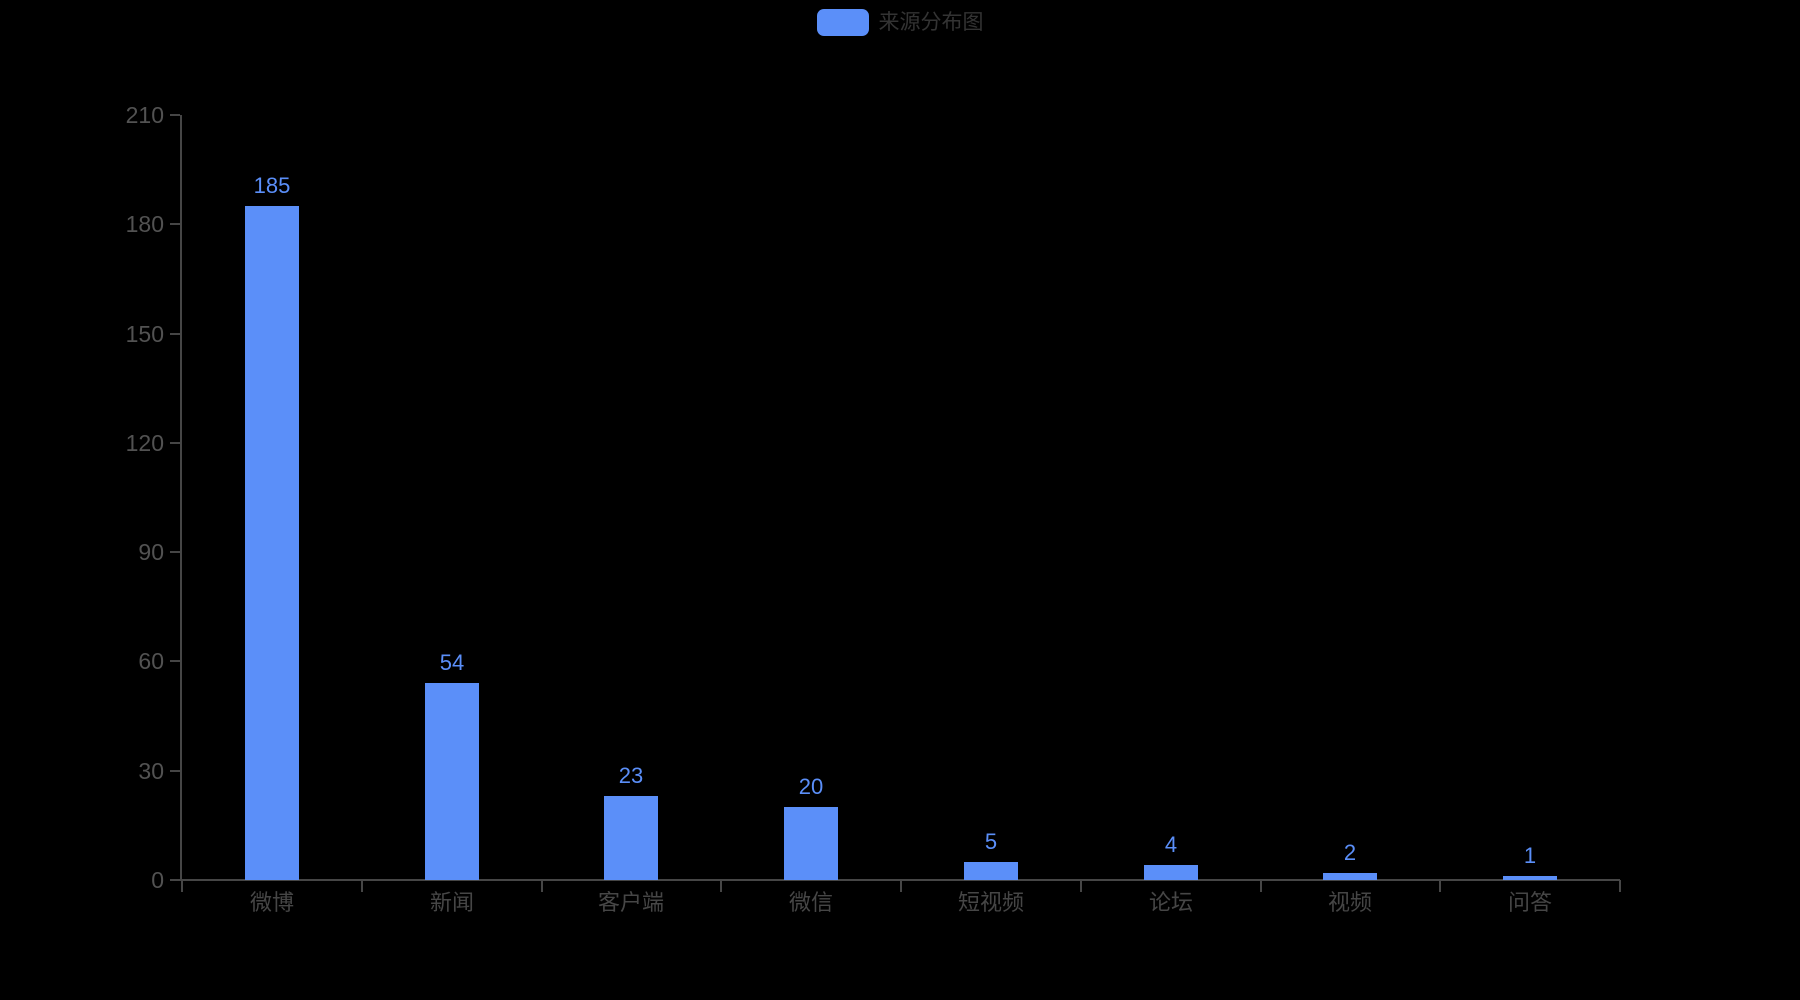 The width and height of the screenshot is (1800, 1000). What do you see at coordinates (1171, 844) in the screenshot?
I see `bar-value-label: 4` at bounding box center [1171, 844].